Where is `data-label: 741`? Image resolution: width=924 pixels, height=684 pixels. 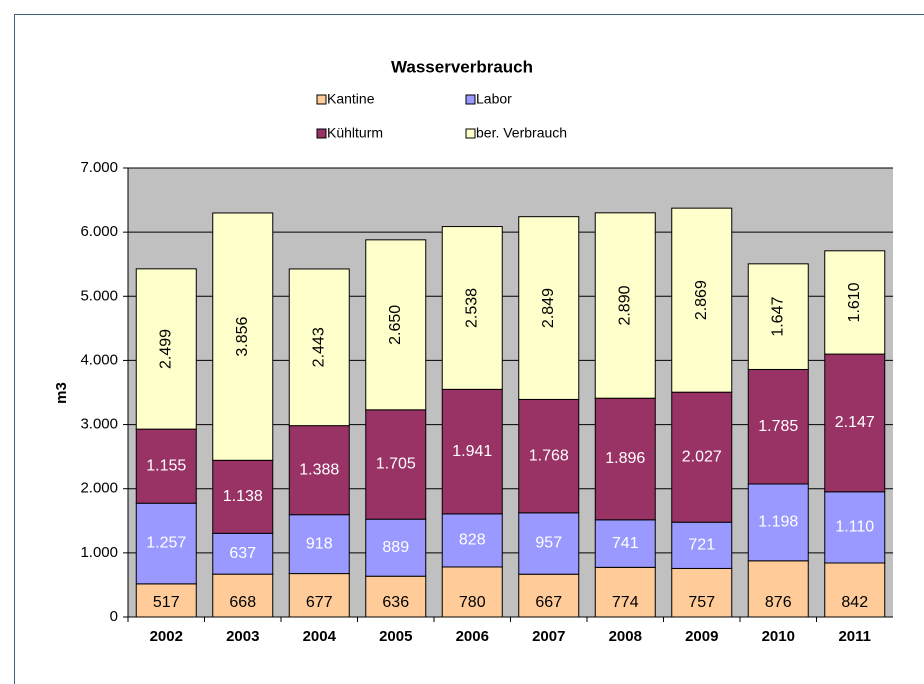
data-label: 741 is located at coordinates (625, 543).